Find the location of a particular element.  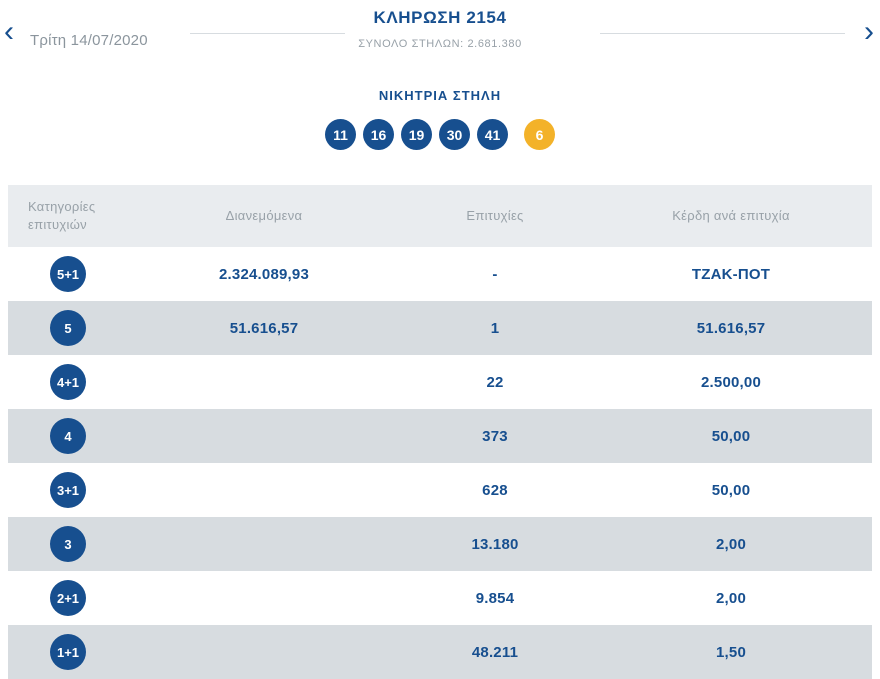

category-cell: 3+1 is located at coordinates (68, 490).